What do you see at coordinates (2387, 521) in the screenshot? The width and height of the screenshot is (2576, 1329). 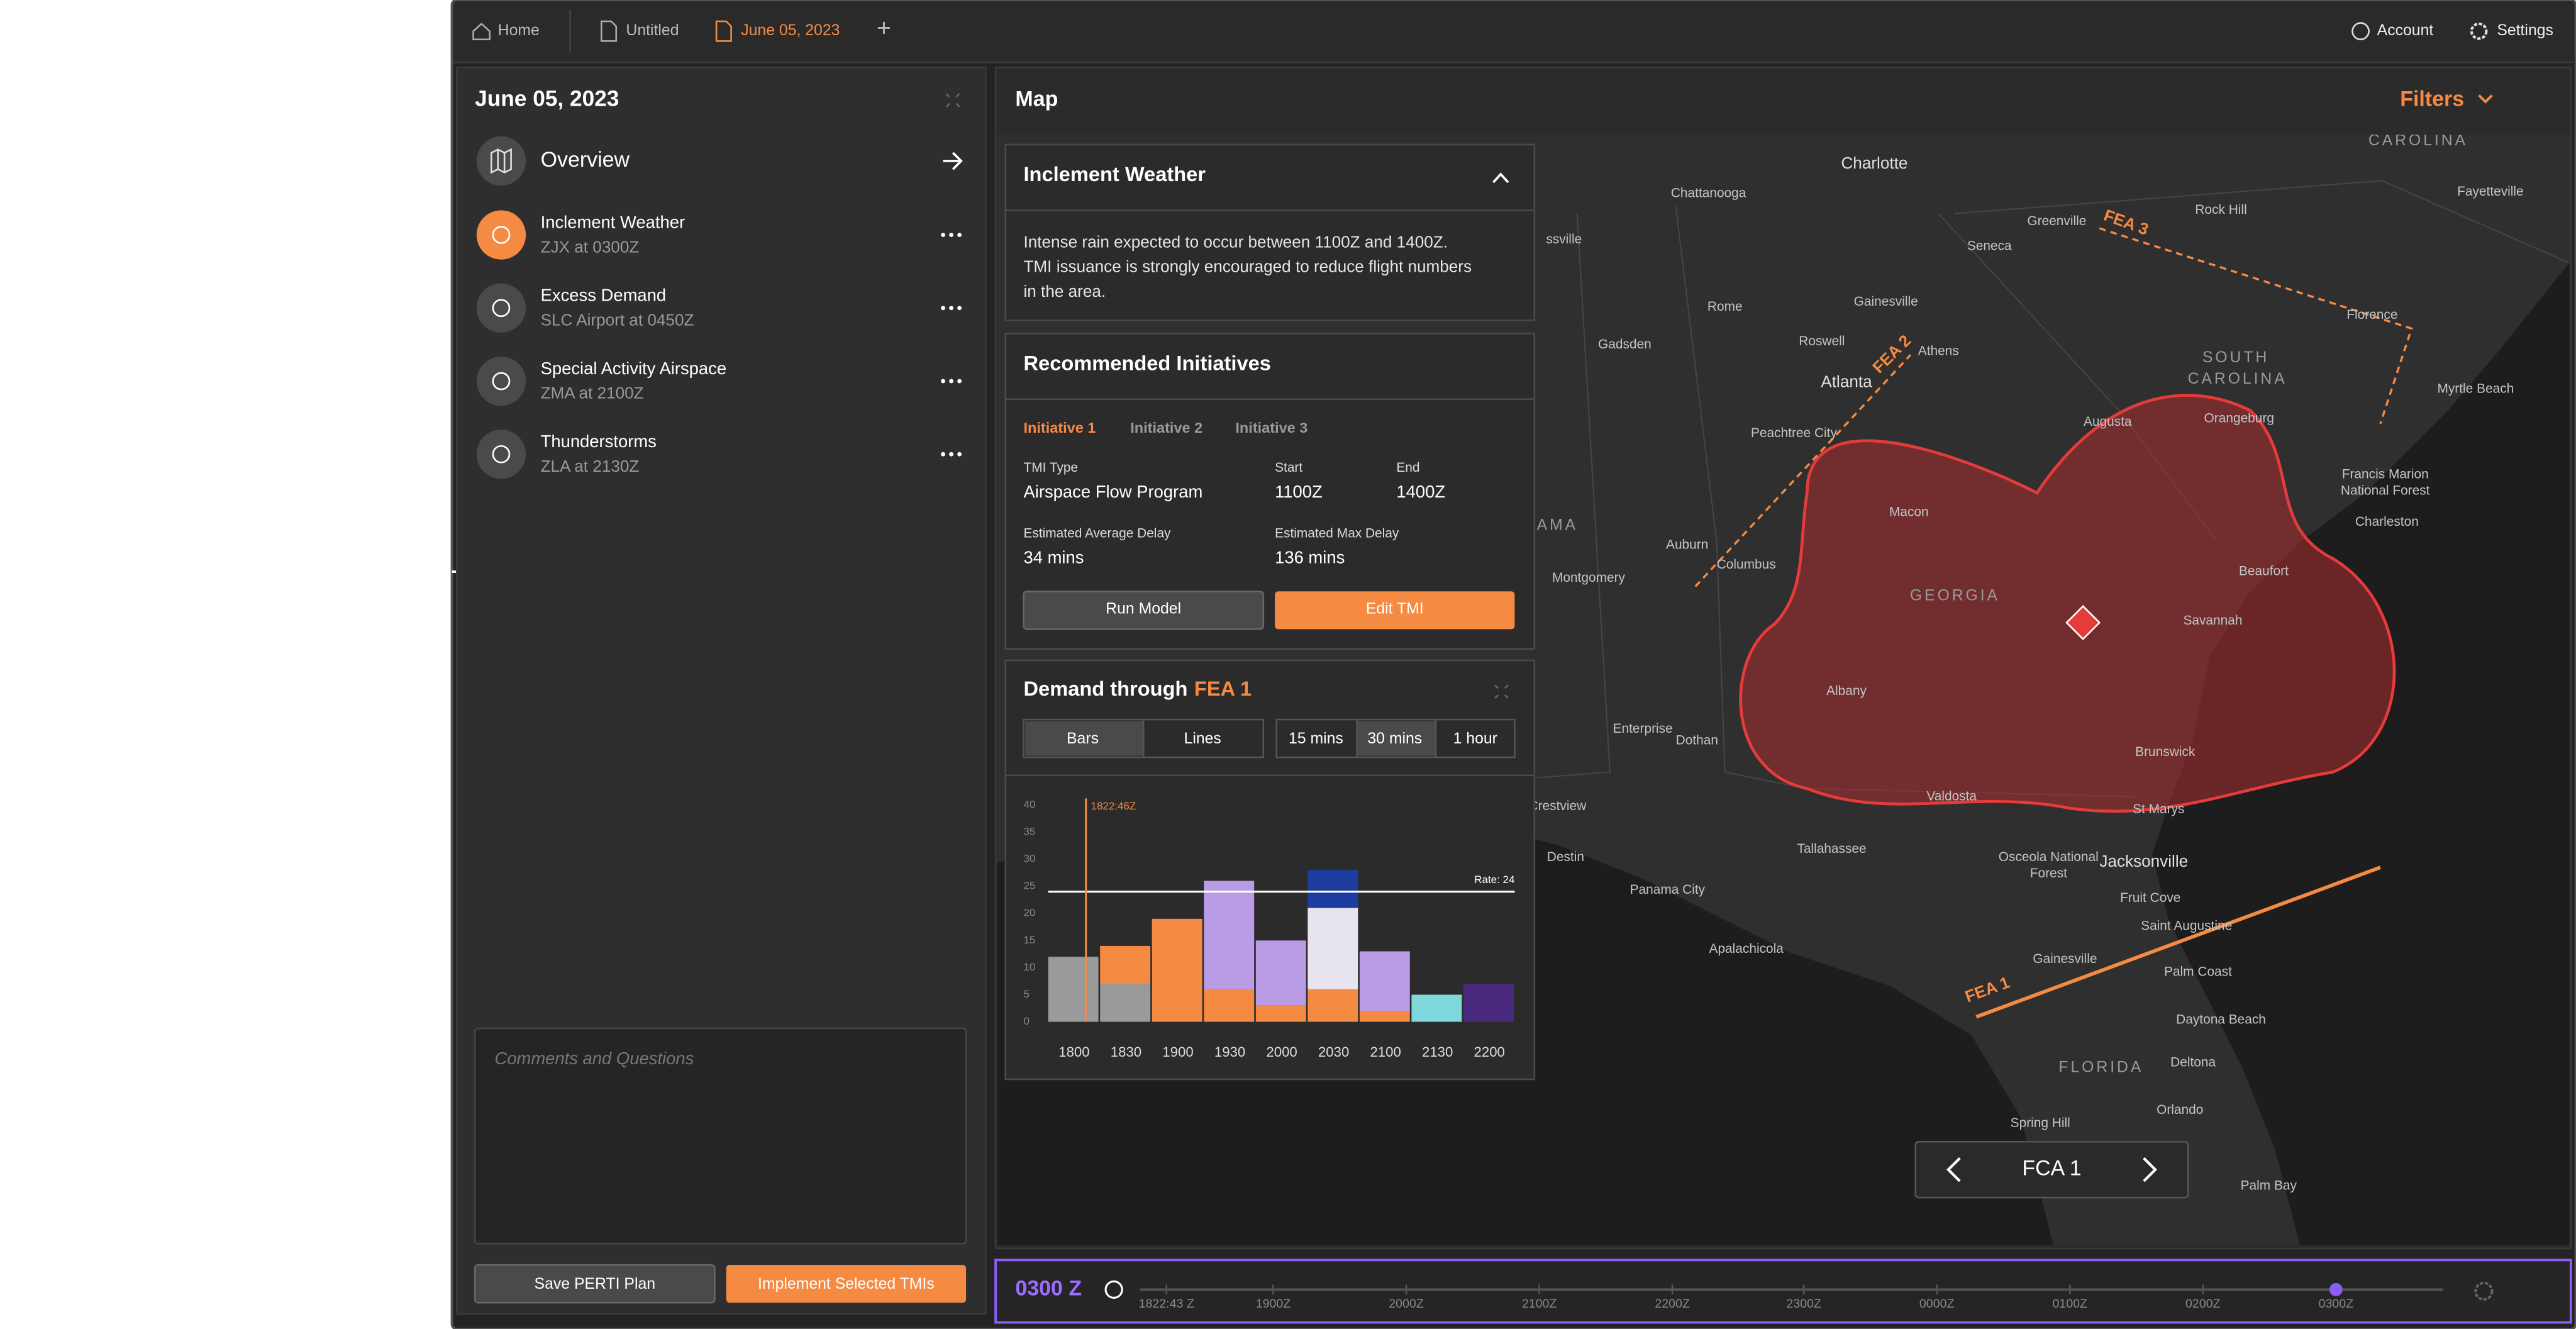 I see `map-label: Charleston` at bounding box center [2387, 521].